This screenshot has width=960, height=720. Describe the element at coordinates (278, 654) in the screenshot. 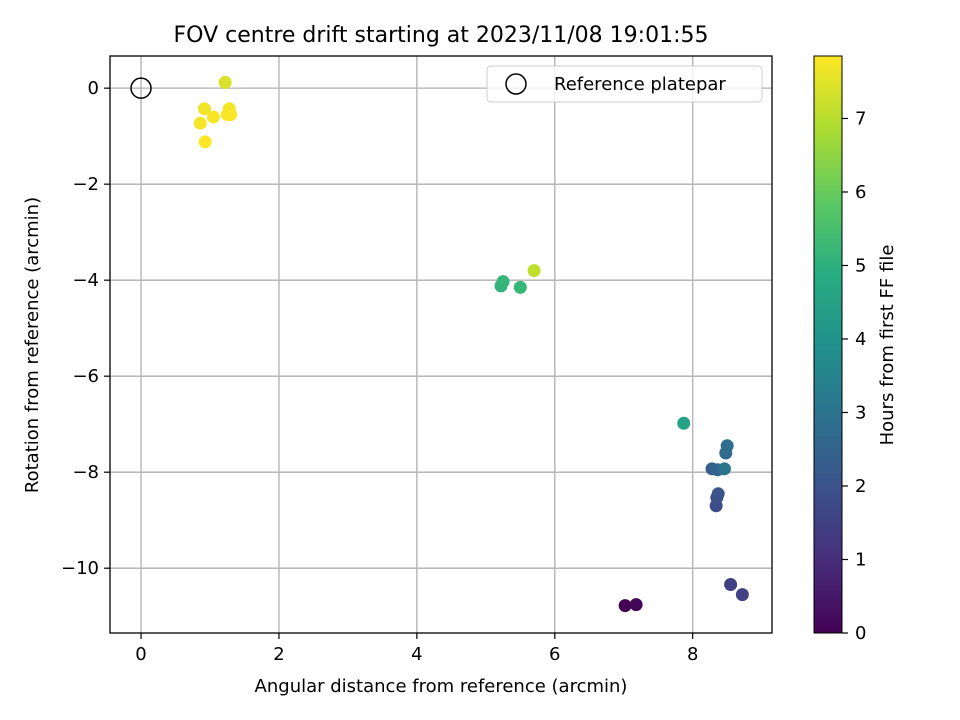

I see `x-tick-label: 2` at that location.